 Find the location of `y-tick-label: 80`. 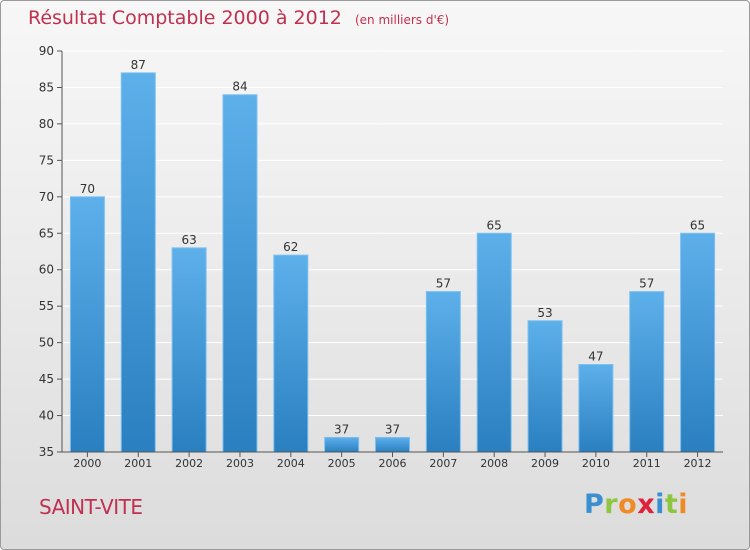

y-tick-label: 80 is located at coordinates (46, 124).